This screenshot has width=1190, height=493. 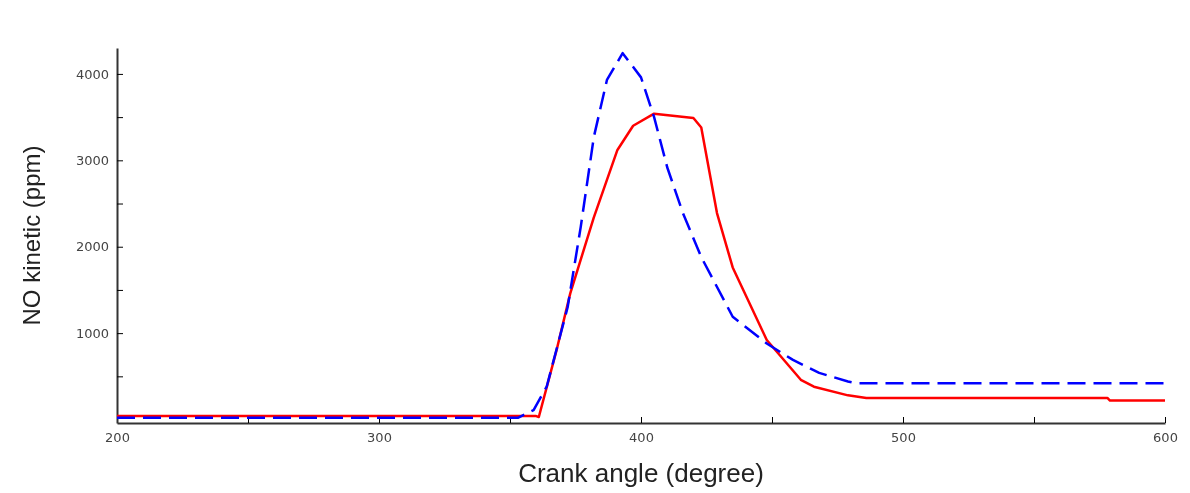 What do you see at coordinates (92, 160) in the screenshot?
I see `y-tick-label: 3000` at bounding box center [92, 160].